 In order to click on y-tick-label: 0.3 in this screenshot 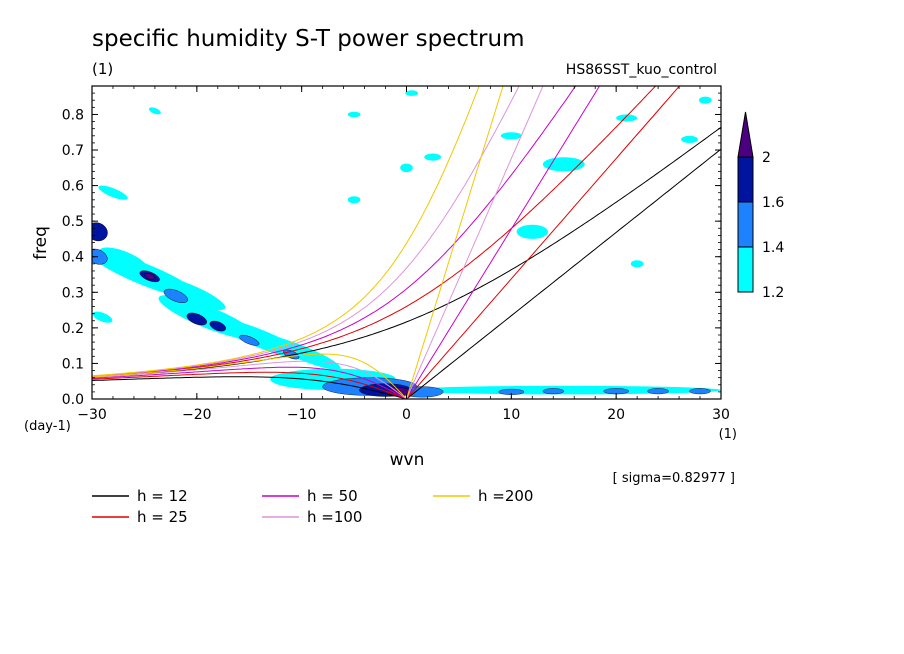, I will do `click(73, 293)`.